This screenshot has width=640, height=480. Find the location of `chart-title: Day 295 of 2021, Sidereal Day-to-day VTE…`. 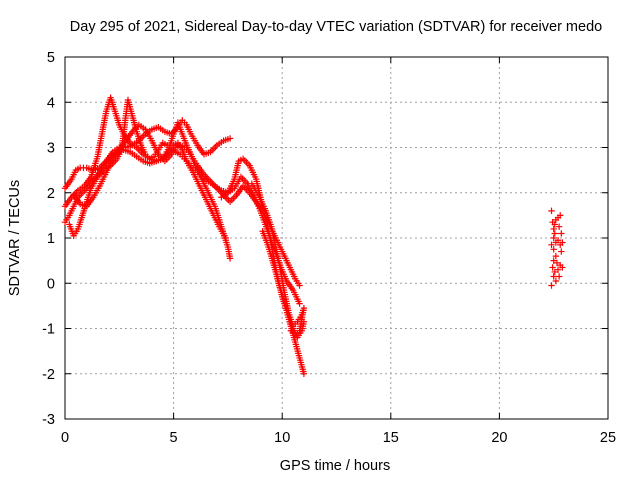

chart-title: Day 295 of 2021, Sidereal Day-to-day VTE… is located at coordinates (336, 27).